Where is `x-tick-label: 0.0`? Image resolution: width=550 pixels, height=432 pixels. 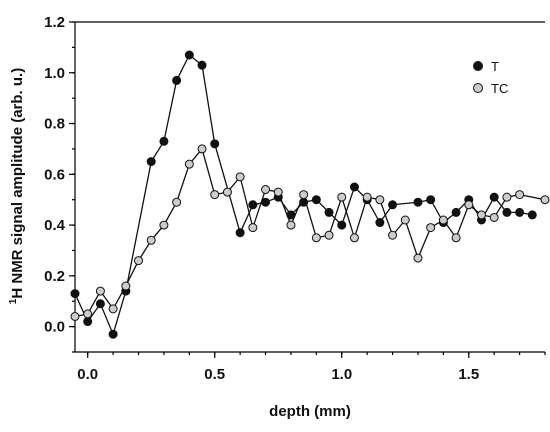
x-tick-label: 0.0 is located at coordinates (87, 374).